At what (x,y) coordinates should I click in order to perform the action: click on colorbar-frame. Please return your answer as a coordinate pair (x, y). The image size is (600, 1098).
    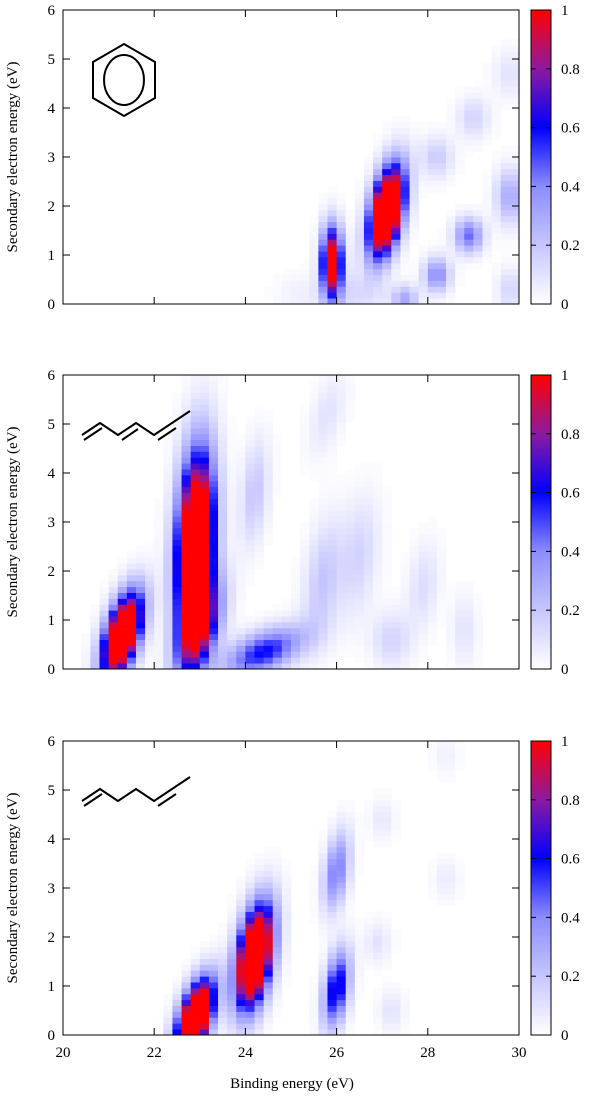
    Looking at the image, I should click on (541, 888).